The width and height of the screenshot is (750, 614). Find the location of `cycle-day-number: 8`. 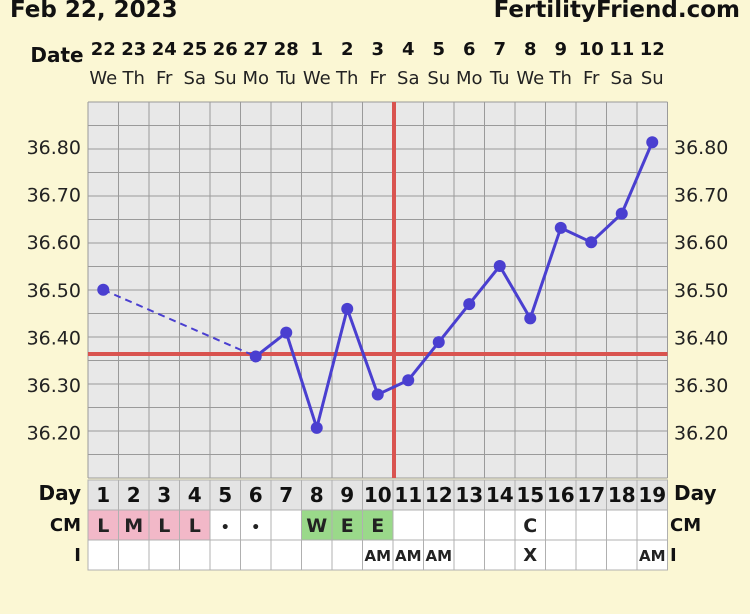

cycle-day-number: 8 is located at coordinates (317, 495).